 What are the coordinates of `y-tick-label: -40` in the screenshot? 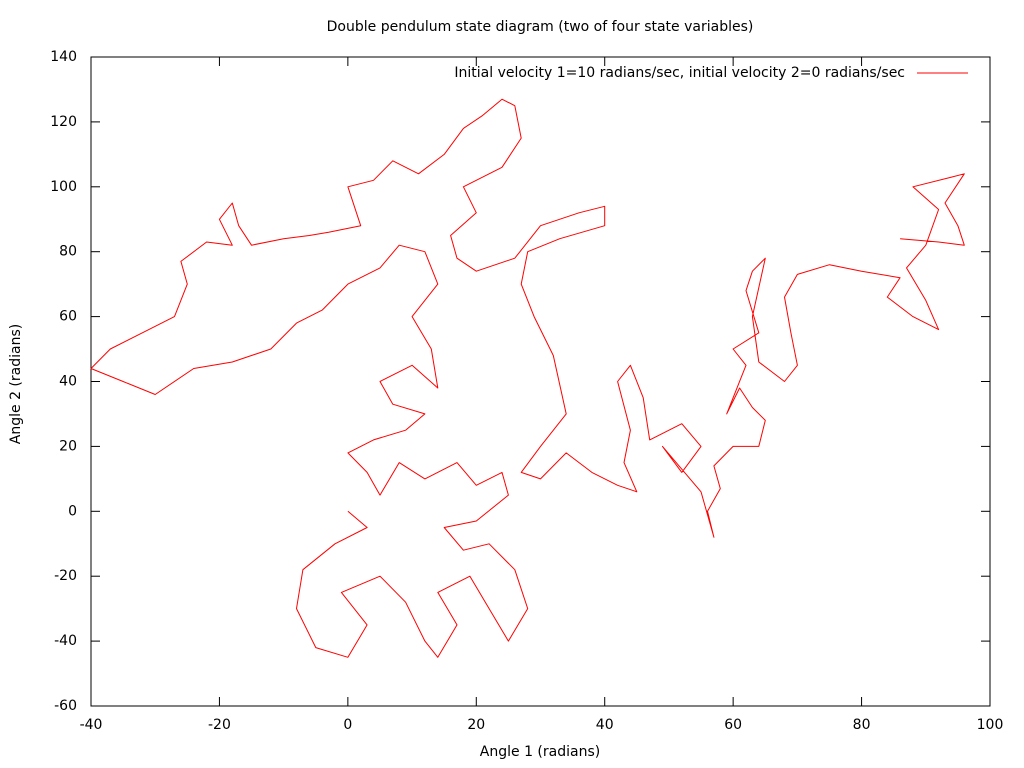 It's located at (65, 641).